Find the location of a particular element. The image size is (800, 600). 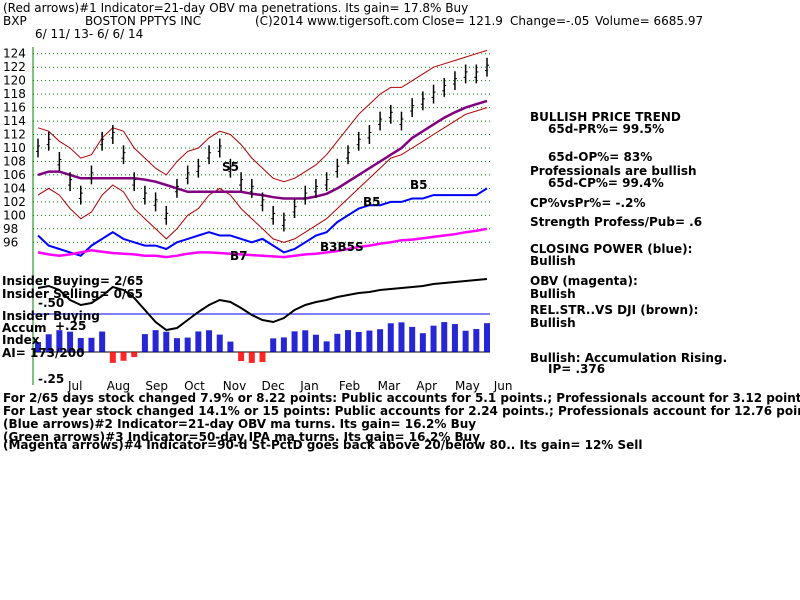

op-value: 65d-OP%= 83% is located at coordinates (600, 157).